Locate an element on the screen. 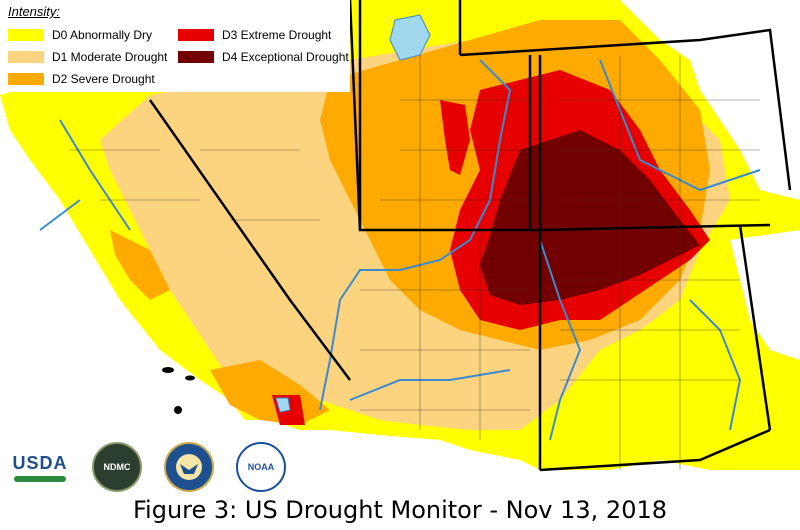 The image size is (800, 530). ndmc-logo: NDMC is located at coordinates (117, 467).